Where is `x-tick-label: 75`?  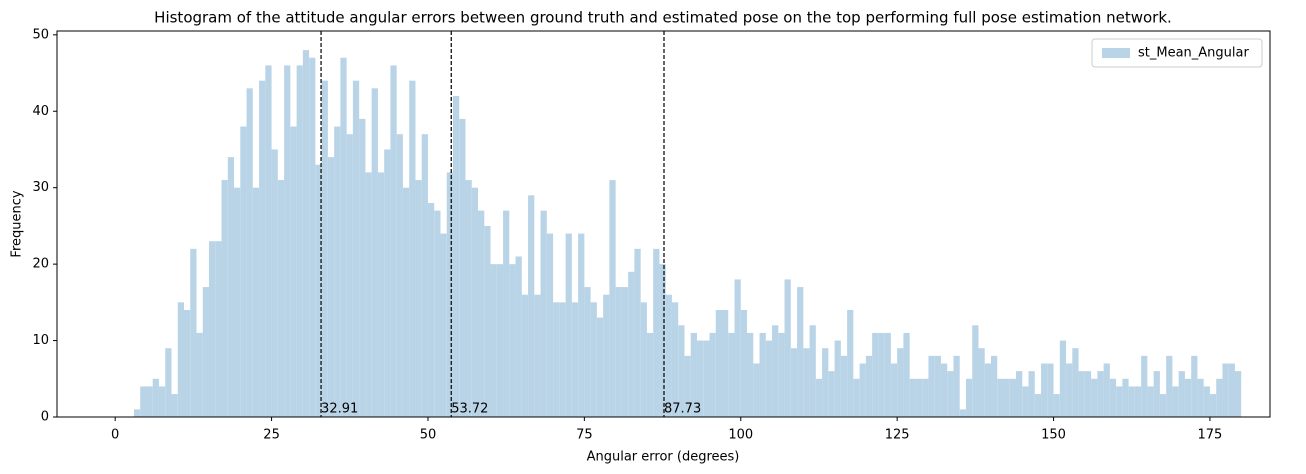 x-tick-label: 75 is located at coordinates (584, 435).